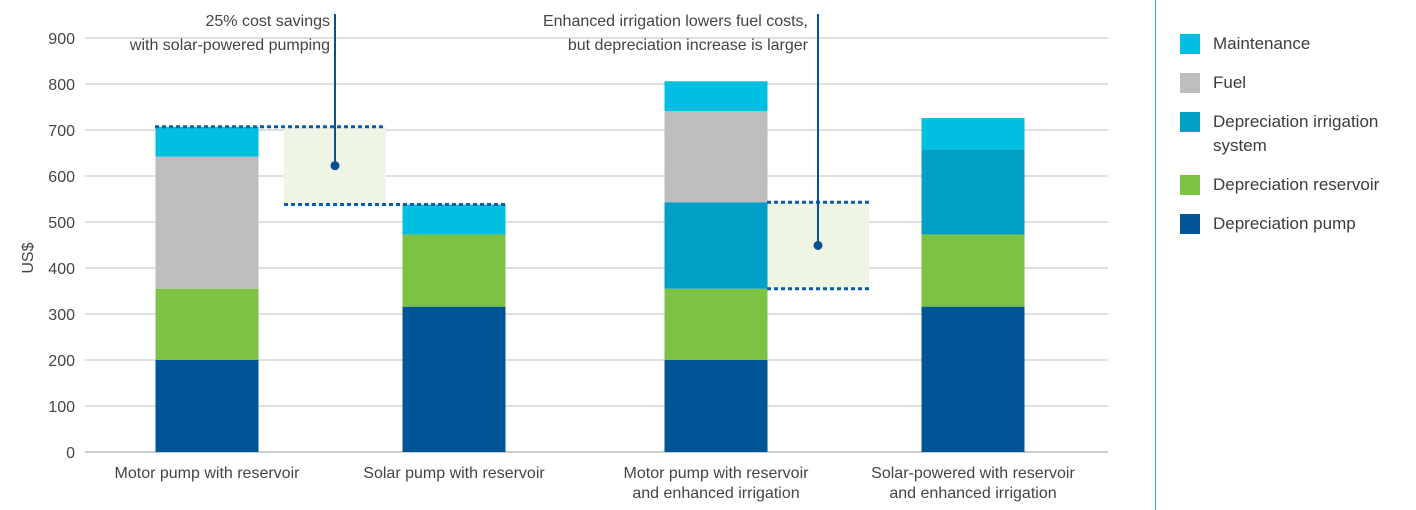  Describe the element at coordinates (675, 21) in the screenshot. I see `annotation-text: Enhanced irrigation lowers fuel costs,` at that location.